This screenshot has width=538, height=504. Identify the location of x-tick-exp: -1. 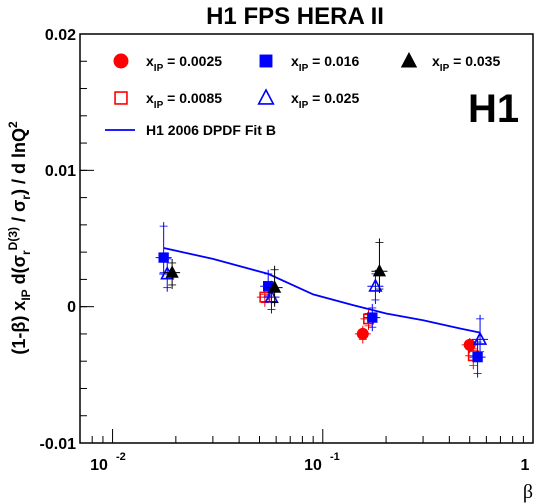
(335, 457).